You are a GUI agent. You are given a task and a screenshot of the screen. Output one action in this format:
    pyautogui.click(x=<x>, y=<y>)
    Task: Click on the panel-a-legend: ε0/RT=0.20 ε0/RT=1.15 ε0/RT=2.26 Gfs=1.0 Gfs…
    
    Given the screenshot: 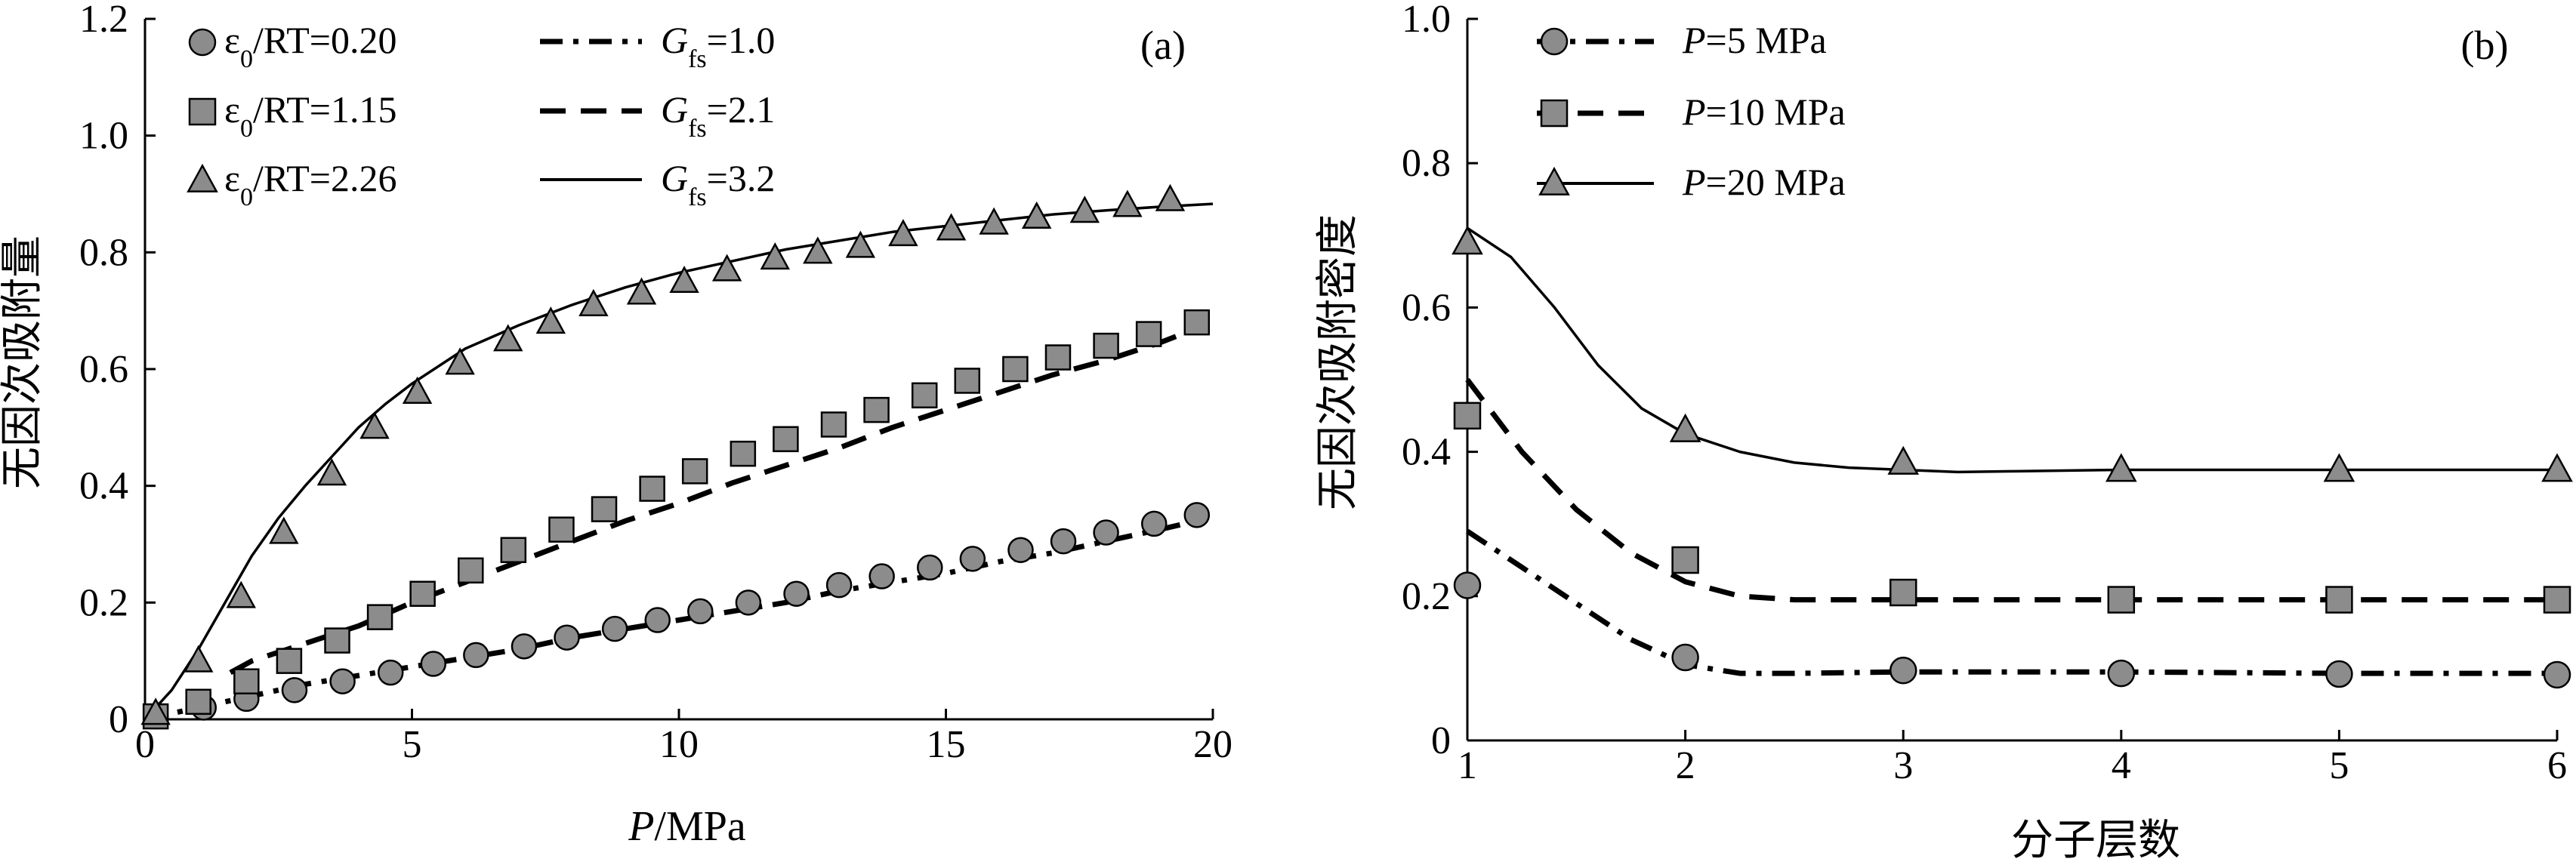 What is the action you would take?
    pyautogui.click(x=481, y=115)
    